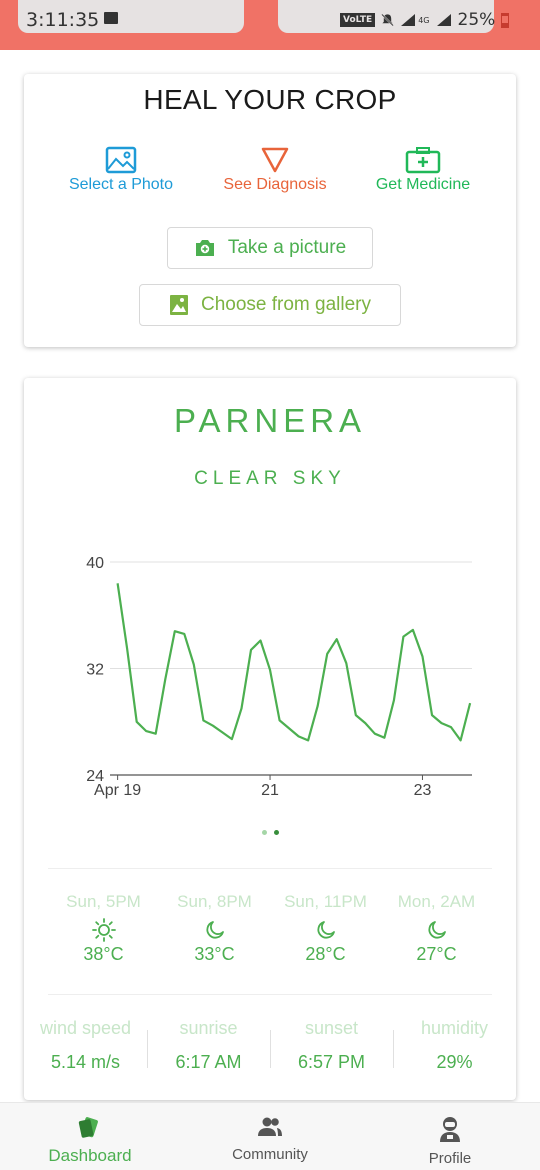 The image size is (540, 1170). What do you see at coordinates (454, 1045) in the screenshot?
I see `stat-humidity: humidity 29%` at bounding box center [454, 1045].